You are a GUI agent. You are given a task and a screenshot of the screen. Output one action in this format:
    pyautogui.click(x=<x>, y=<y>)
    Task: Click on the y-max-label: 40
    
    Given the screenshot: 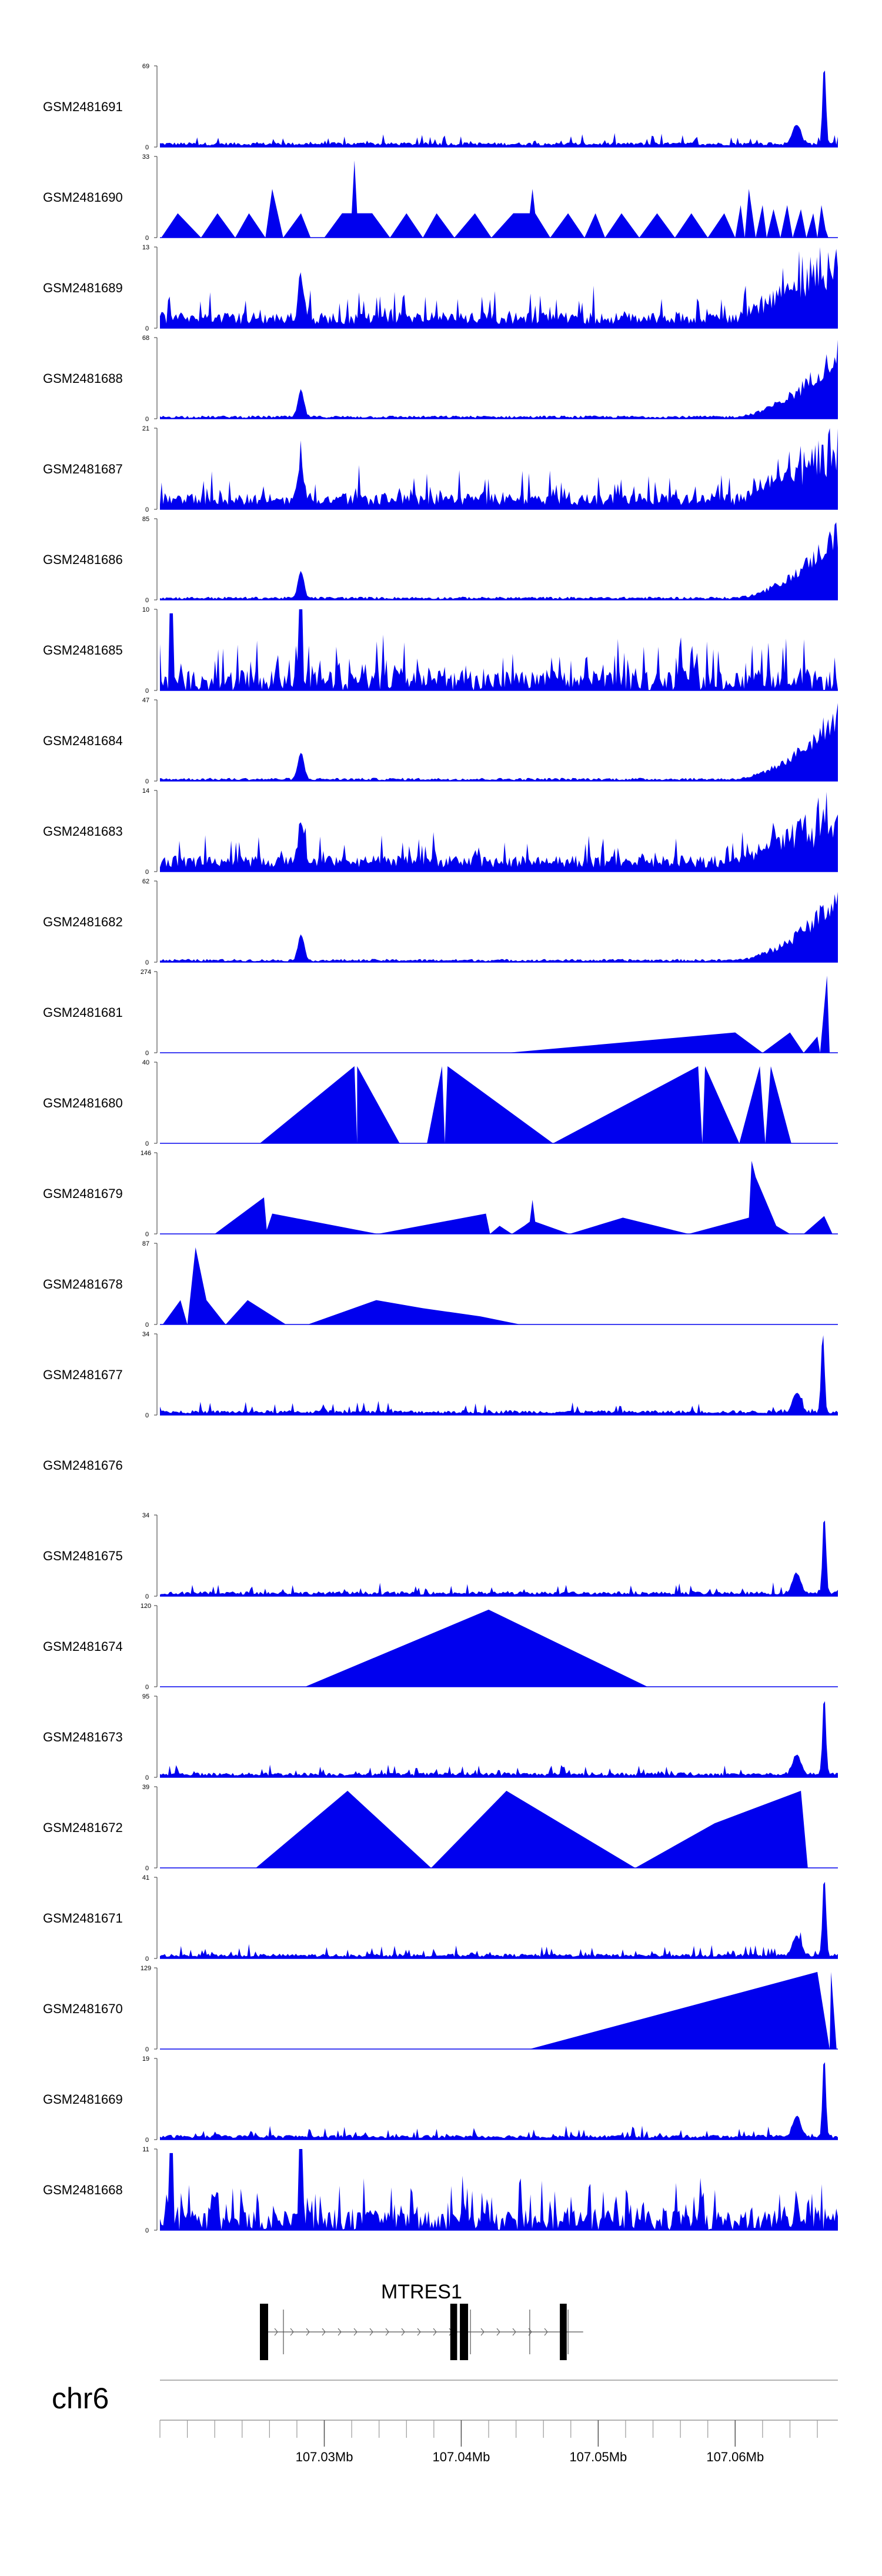 What is the action you would take?
    pyautogui.click(x=145, y=1062)
    